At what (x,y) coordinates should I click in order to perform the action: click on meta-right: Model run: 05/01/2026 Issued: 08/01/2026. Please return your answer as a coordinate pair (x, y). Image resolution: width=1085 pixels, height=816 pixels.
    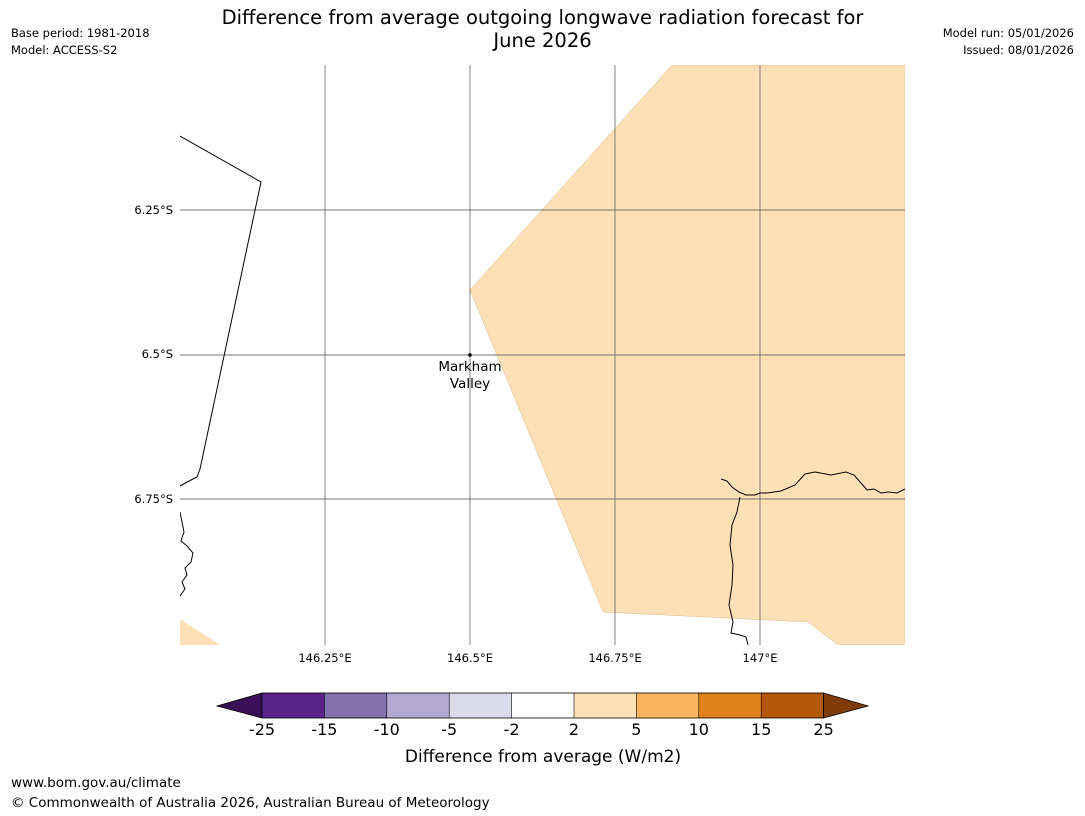
    Looking at the image, I should click on (1008, 42).